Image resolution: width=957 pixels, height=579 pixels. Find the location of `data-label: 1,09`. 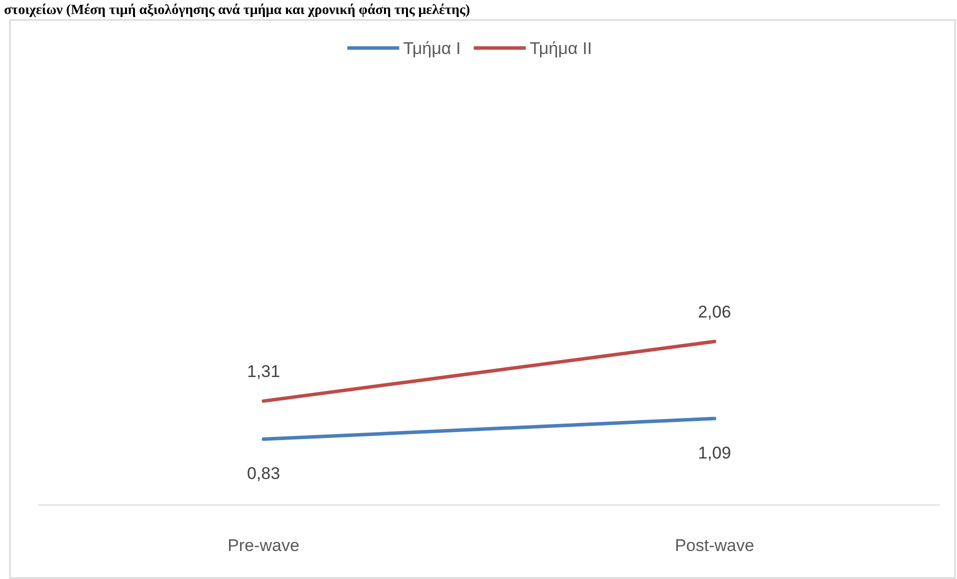

data-label: 1,09 is located at coordinates (715, 453).